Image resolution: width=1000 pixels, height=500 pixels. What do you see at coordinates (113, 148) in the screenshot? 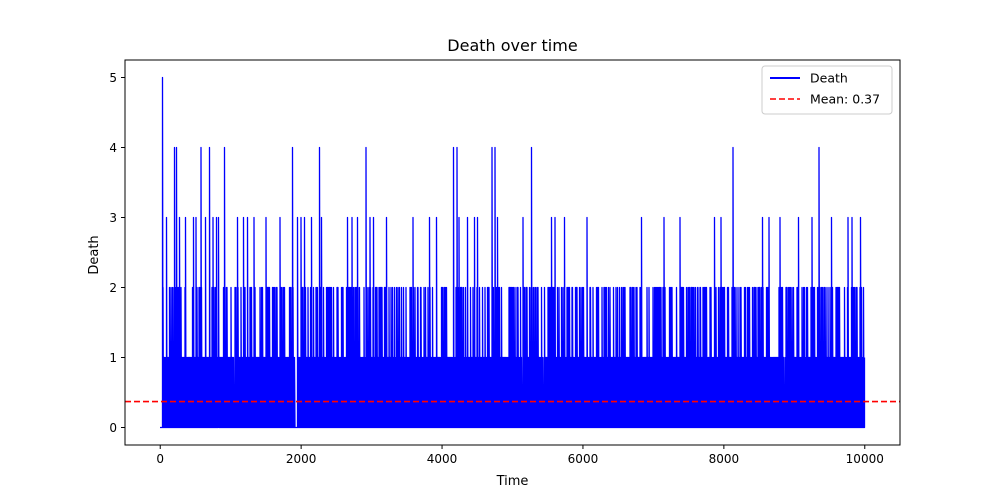
I see `y-tick-label: 4` at bounding box center [113, 148].